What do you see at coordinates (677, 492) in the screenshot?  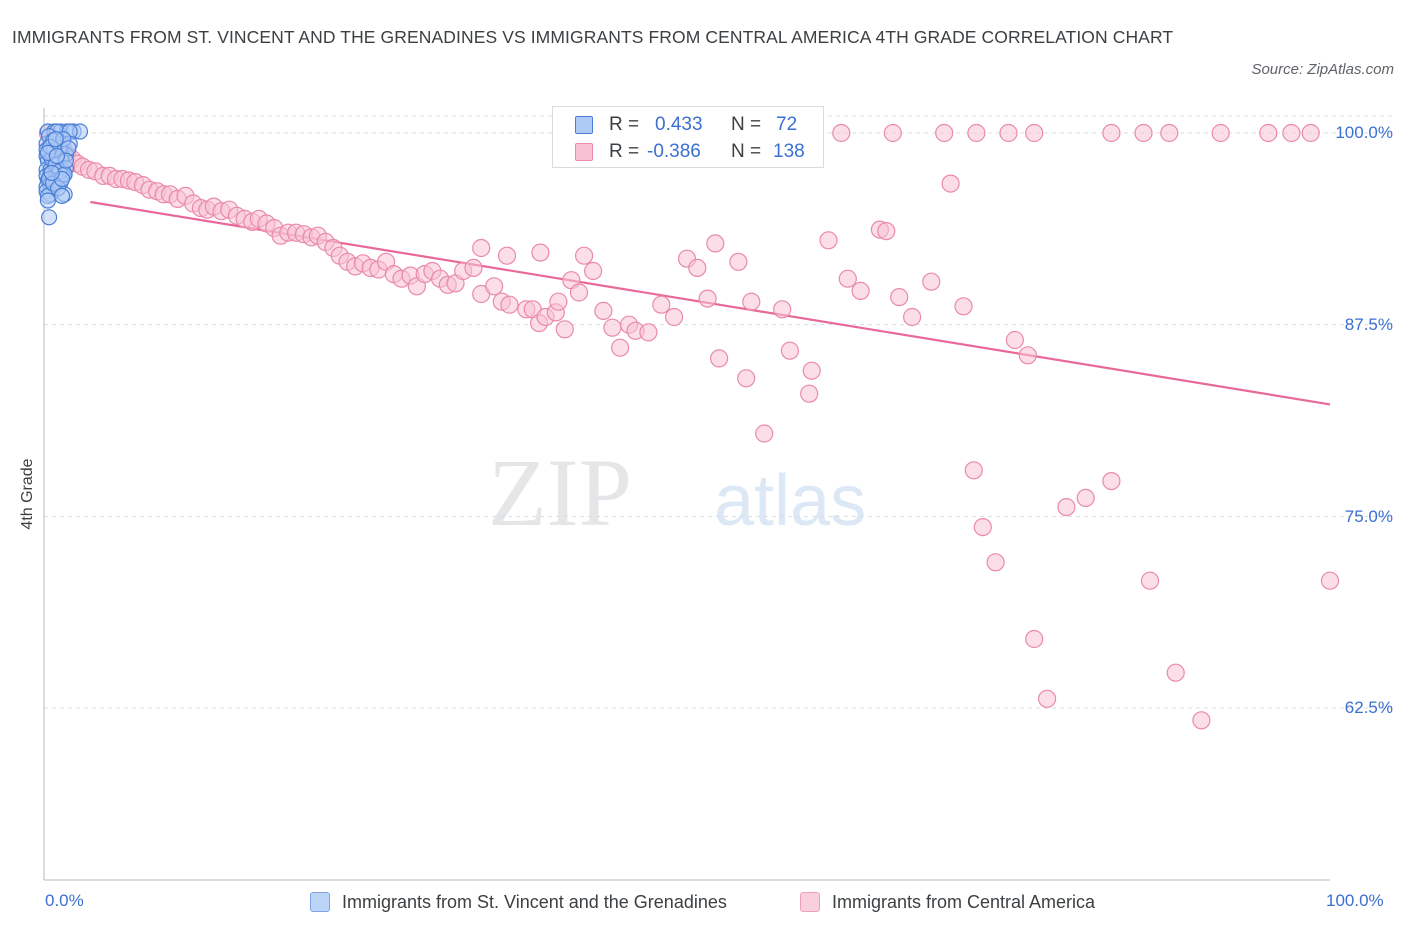 I see `watermark: ZIP atlas` at bounding box center [677, 492].